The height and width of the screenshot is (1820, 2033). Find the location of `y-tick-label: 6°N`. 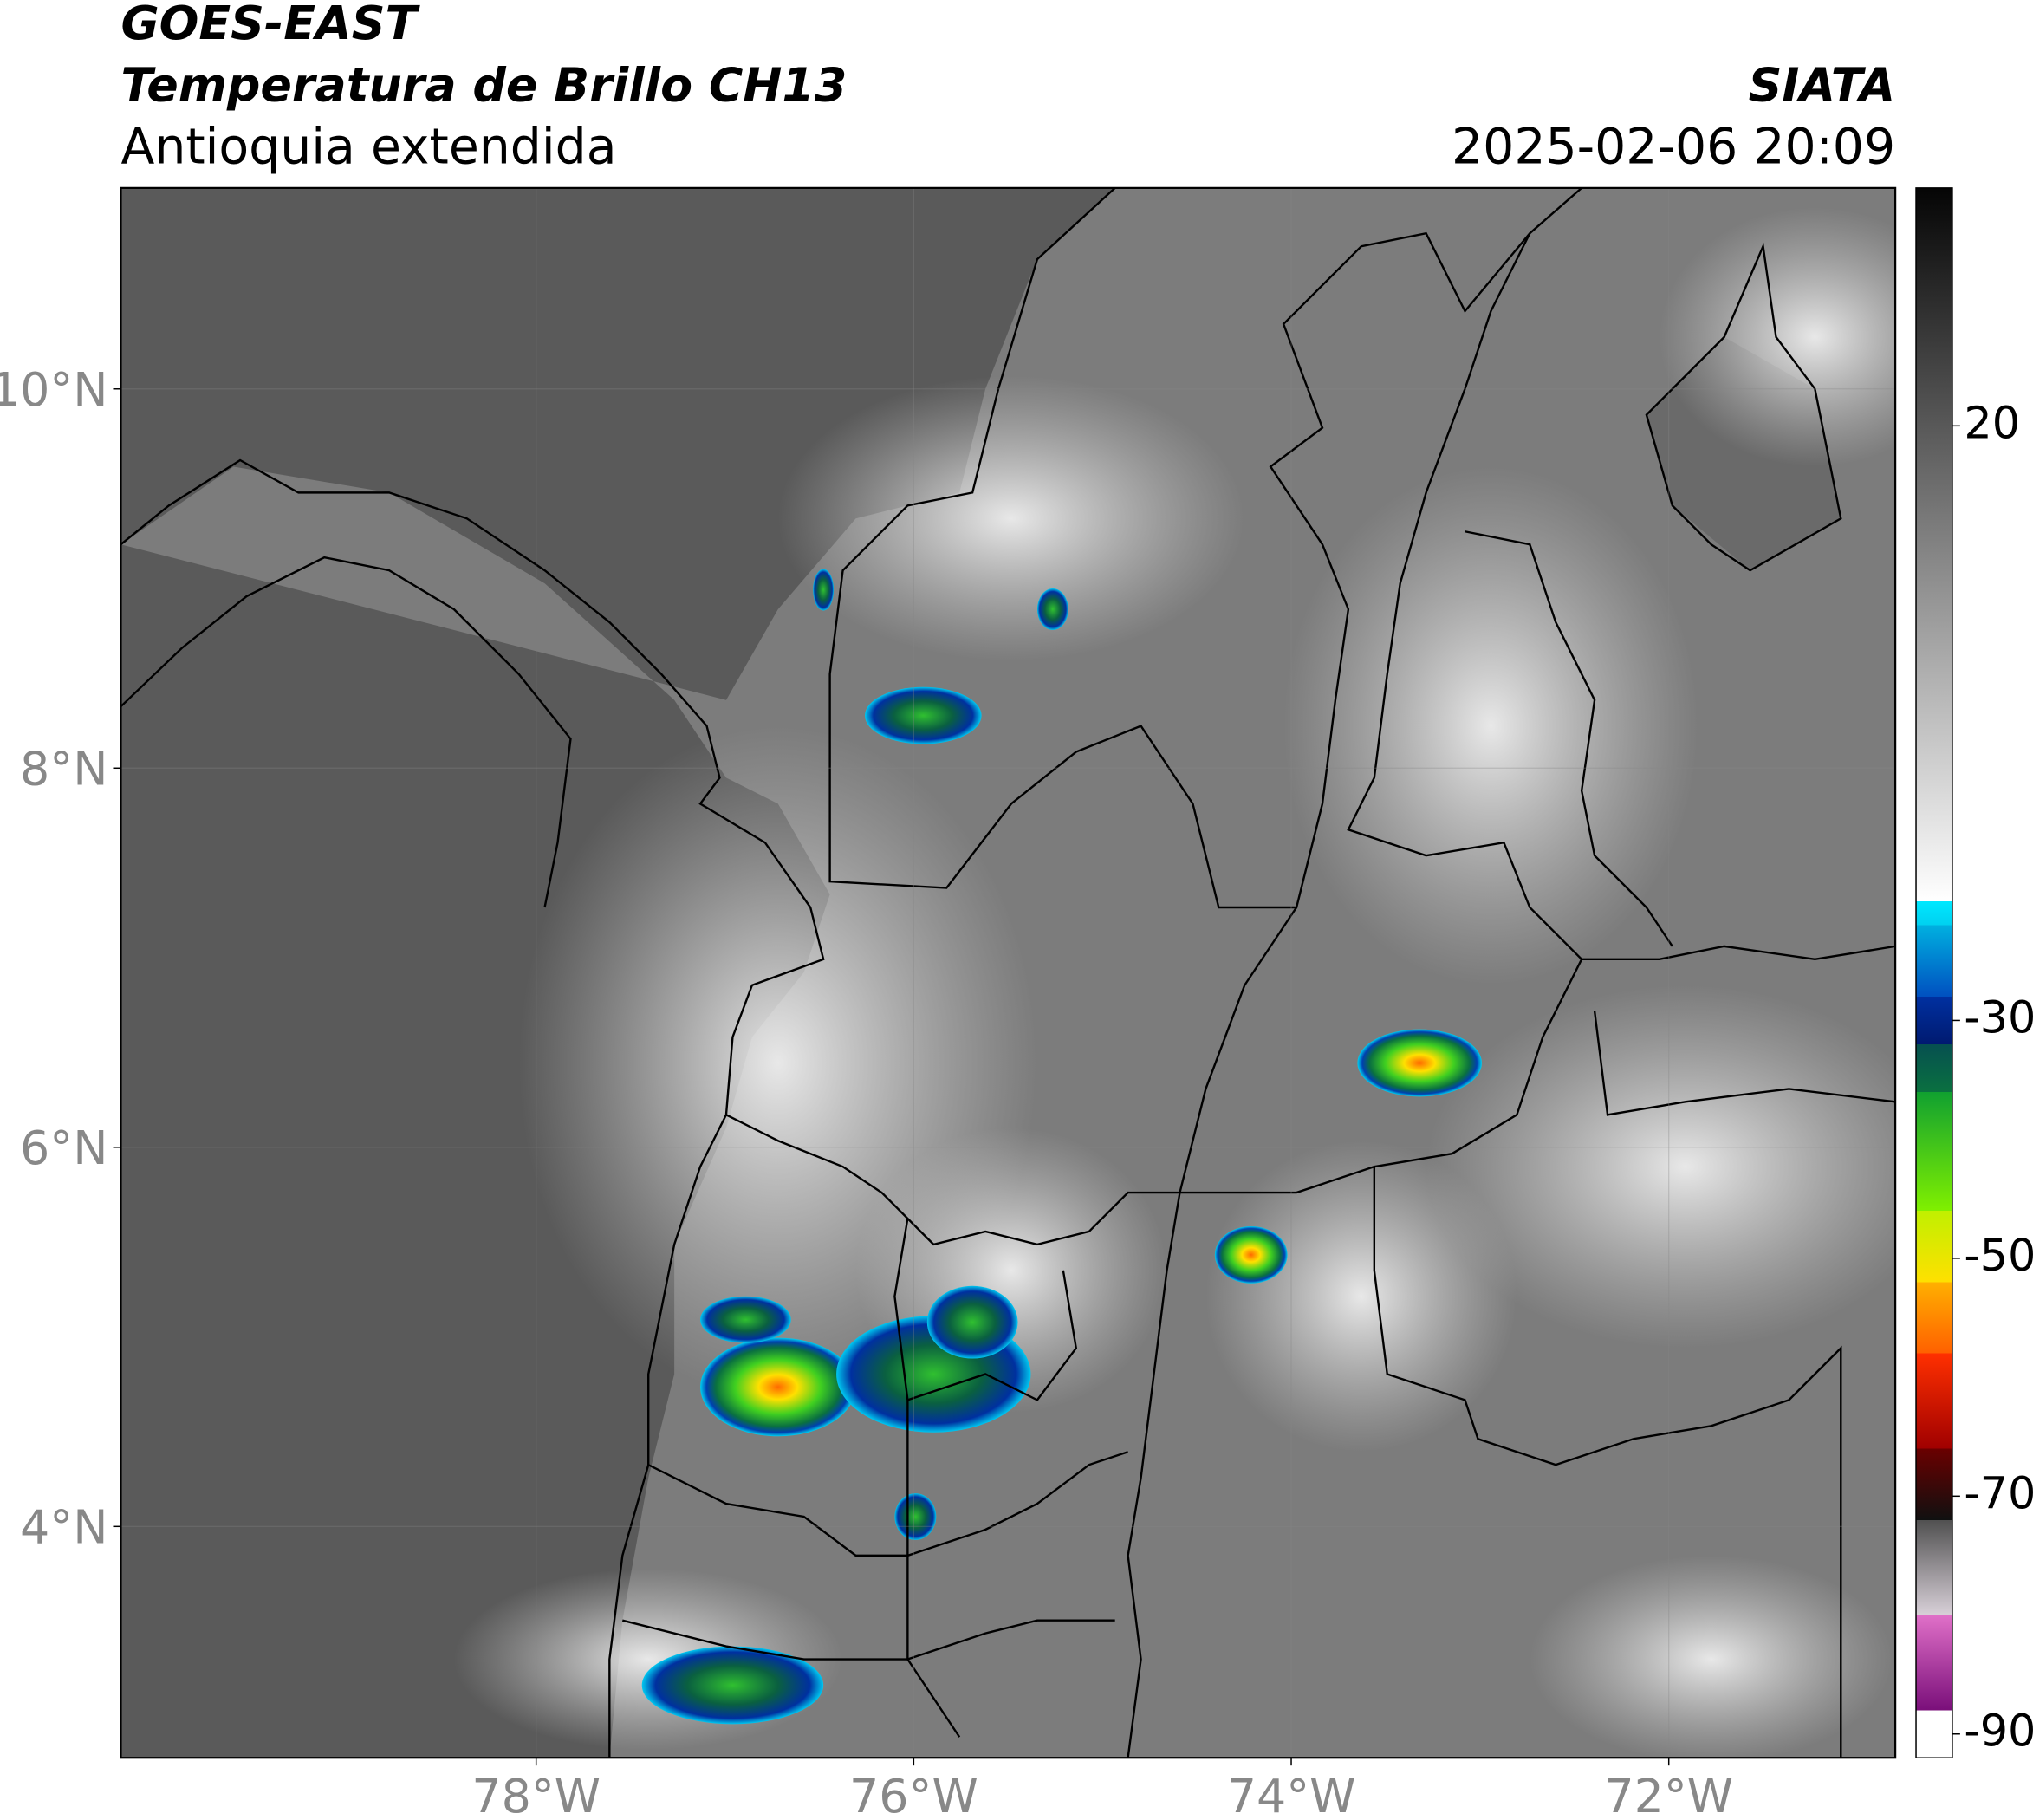

y-tick-label: 6°N is located at coordinates (64, 1148).